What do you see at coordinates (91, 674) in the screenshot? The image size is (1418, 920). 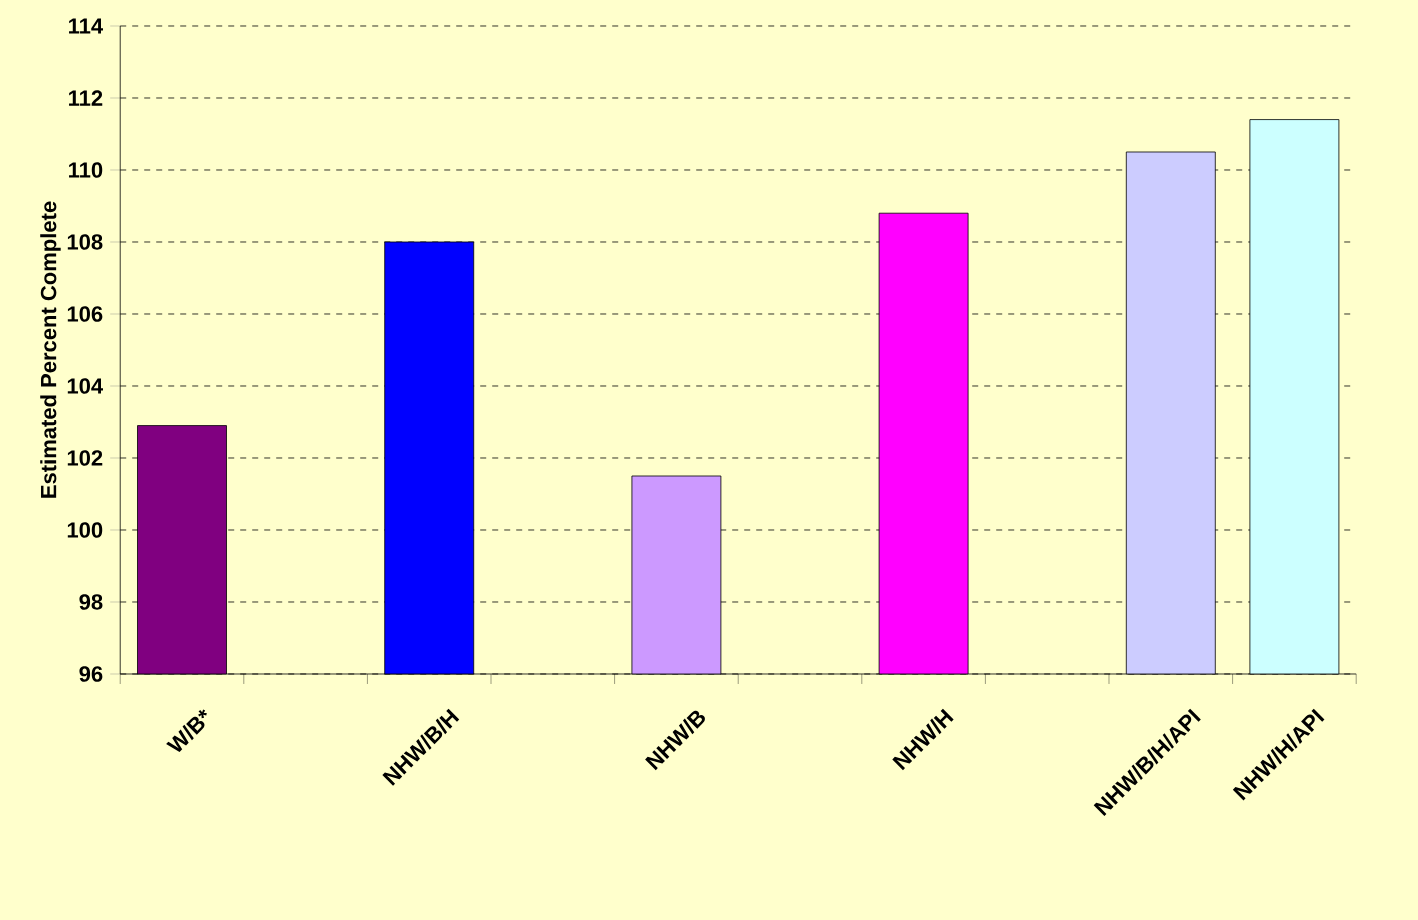 I see `y-tick-label: 96` at bounding box center [91, 674].